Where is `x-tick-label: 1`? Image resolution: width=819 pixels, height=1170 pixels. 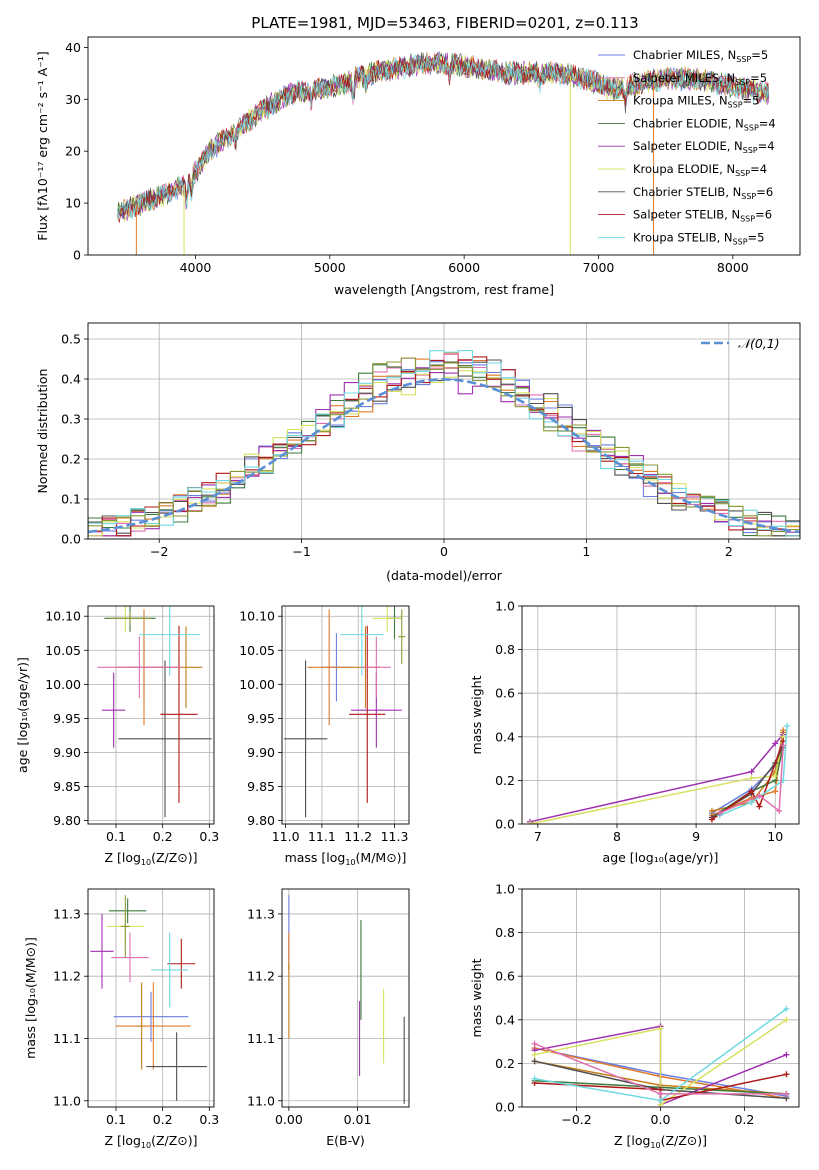 x-tick-label: 1 is located at coordinates (586, 551).